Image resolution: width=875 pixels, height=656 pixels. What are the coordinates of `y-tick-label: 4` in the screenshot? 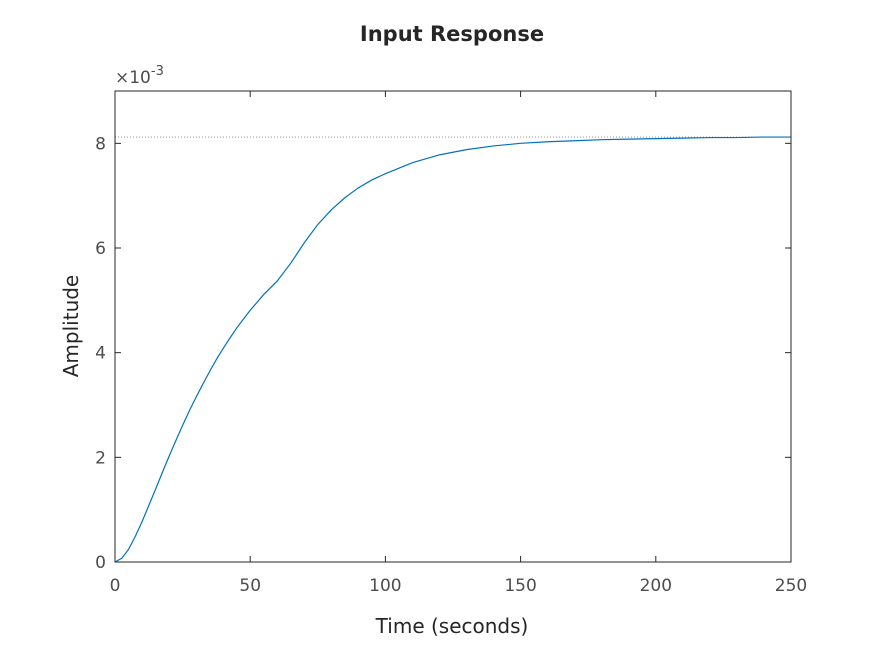 It's located at (100, 354).